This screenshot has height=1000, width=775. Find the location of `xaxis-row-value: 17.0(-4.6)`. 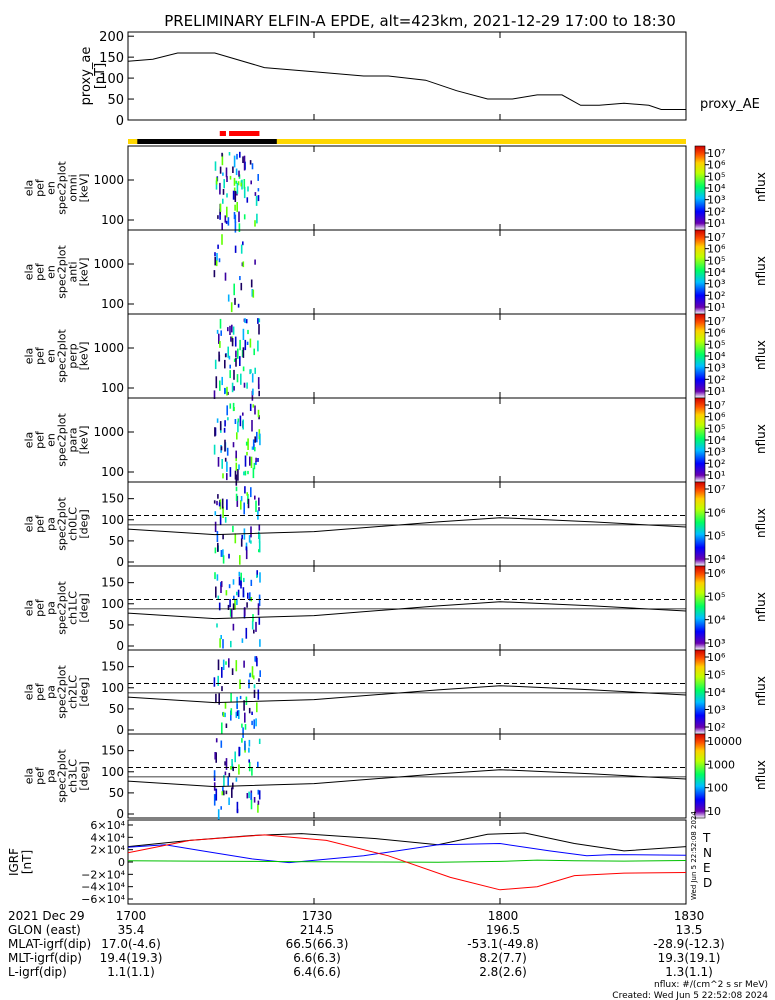

xaxis-row-value: 17.0(-4.6) is located at coordinates (131, 944).